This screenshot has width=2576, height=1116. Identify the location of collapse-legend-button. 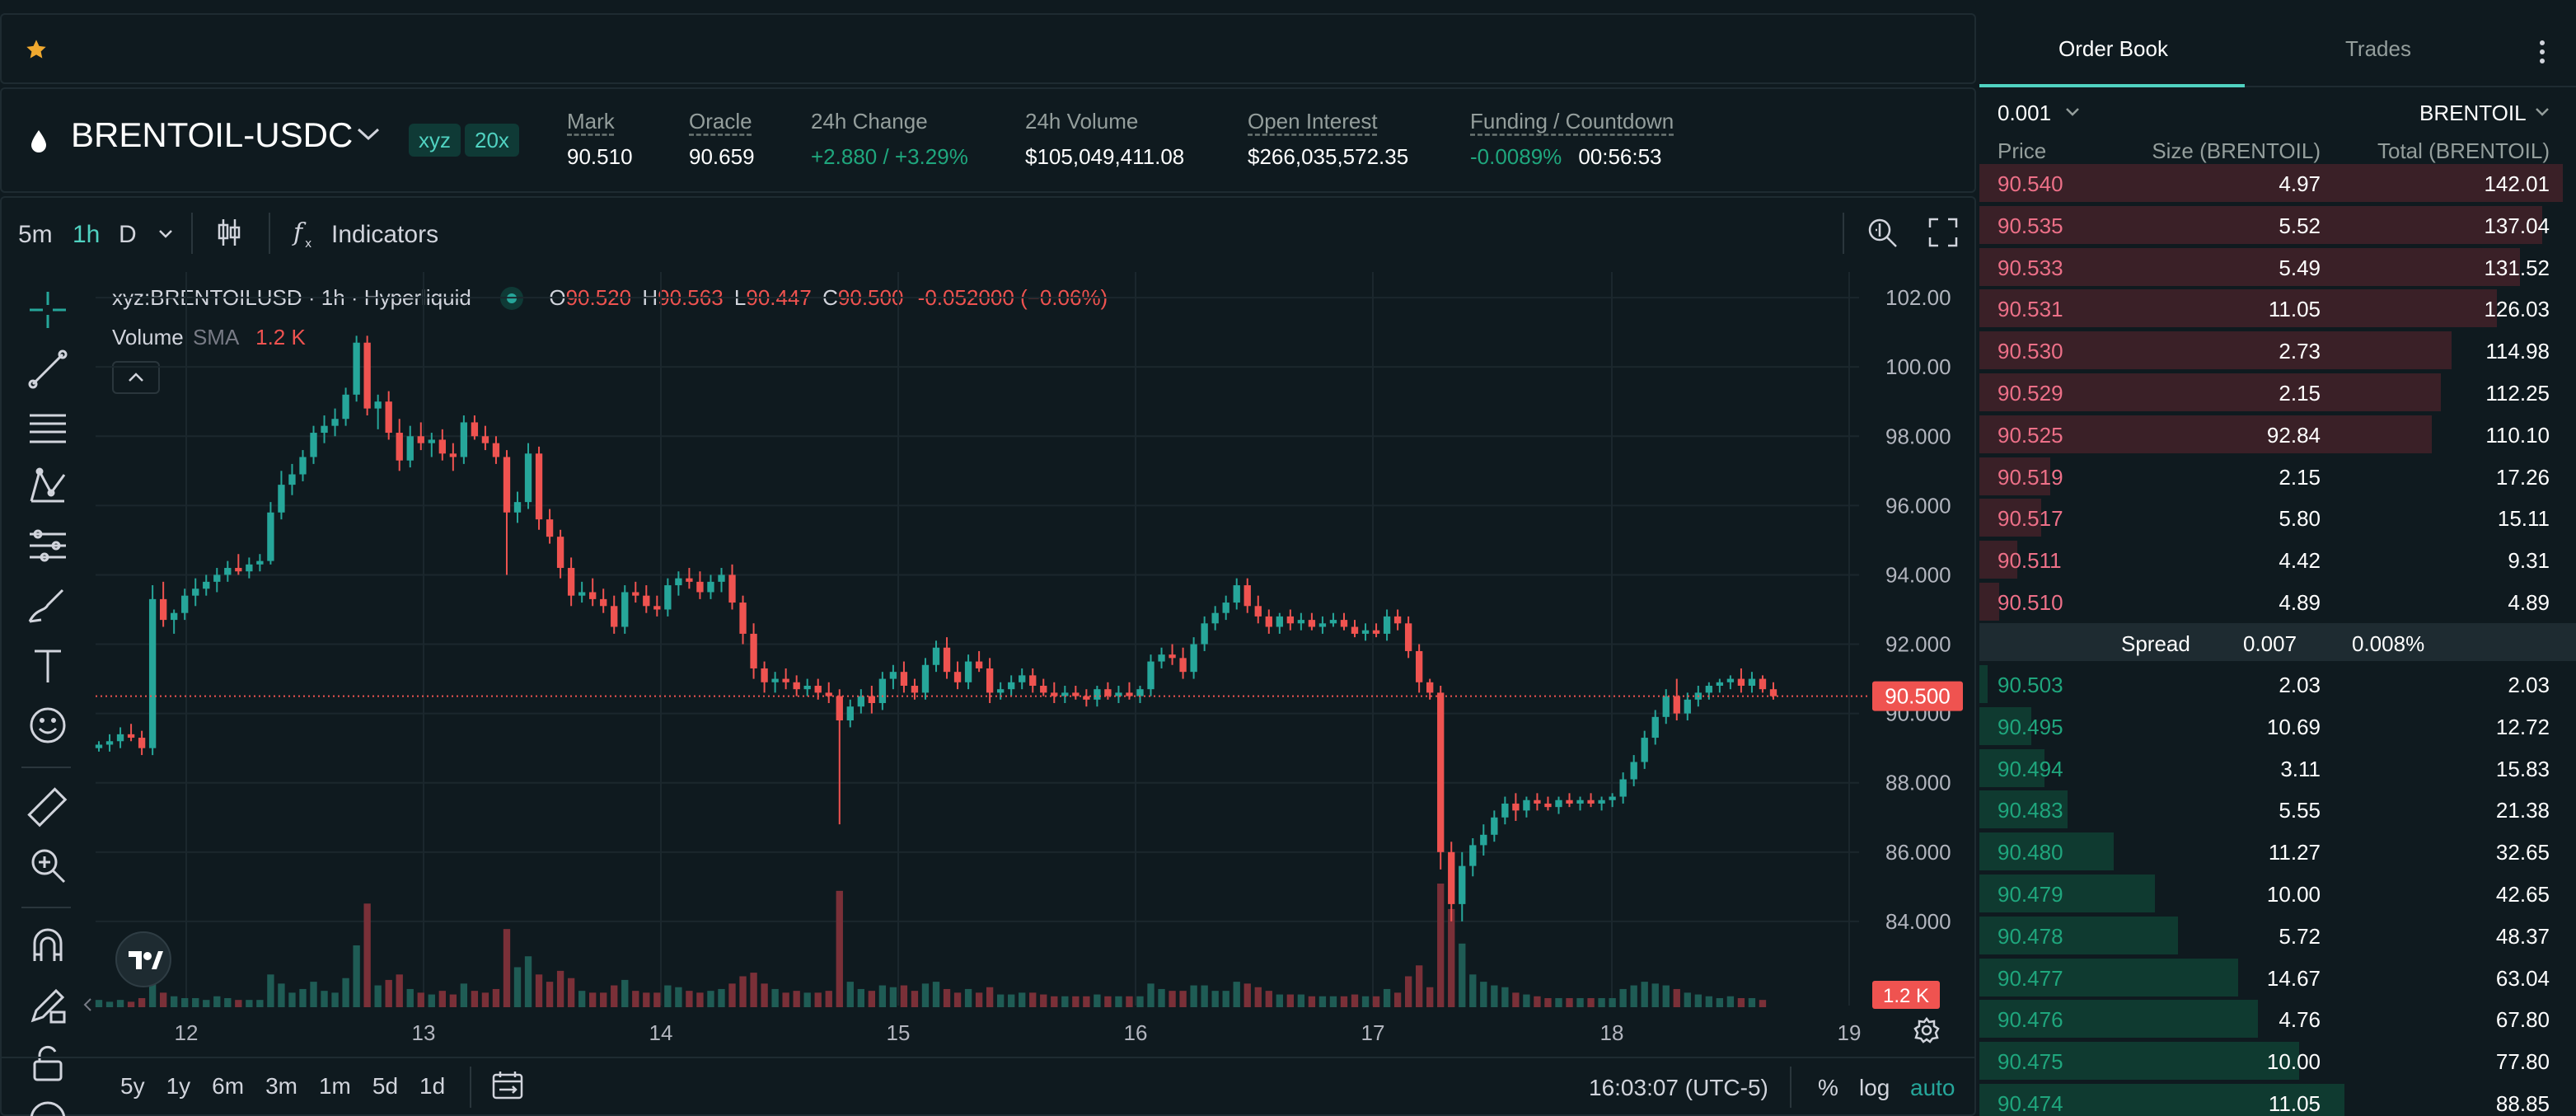
(136, 377).